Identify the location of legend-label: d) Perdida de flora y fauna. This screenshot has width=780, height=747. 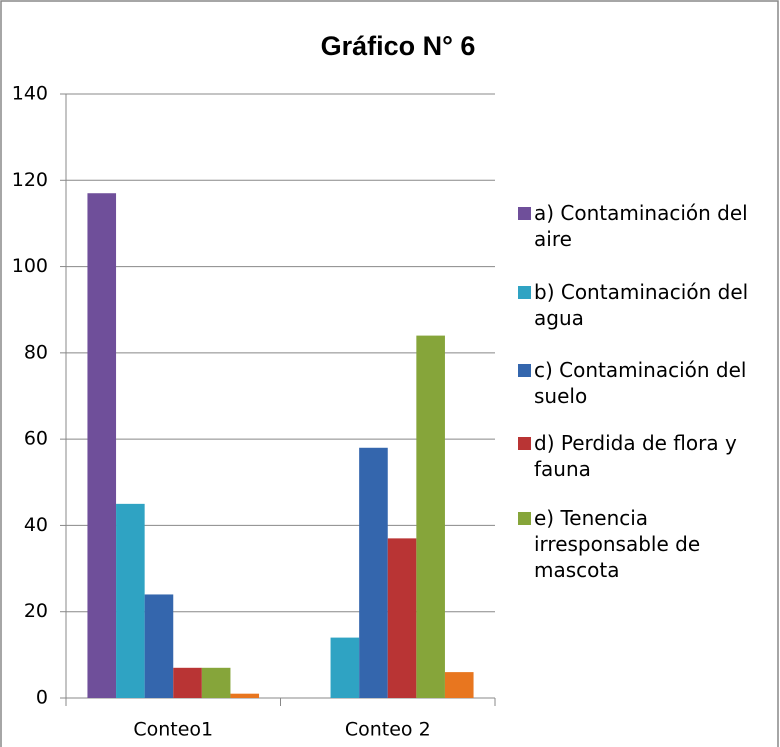
(635, 456).